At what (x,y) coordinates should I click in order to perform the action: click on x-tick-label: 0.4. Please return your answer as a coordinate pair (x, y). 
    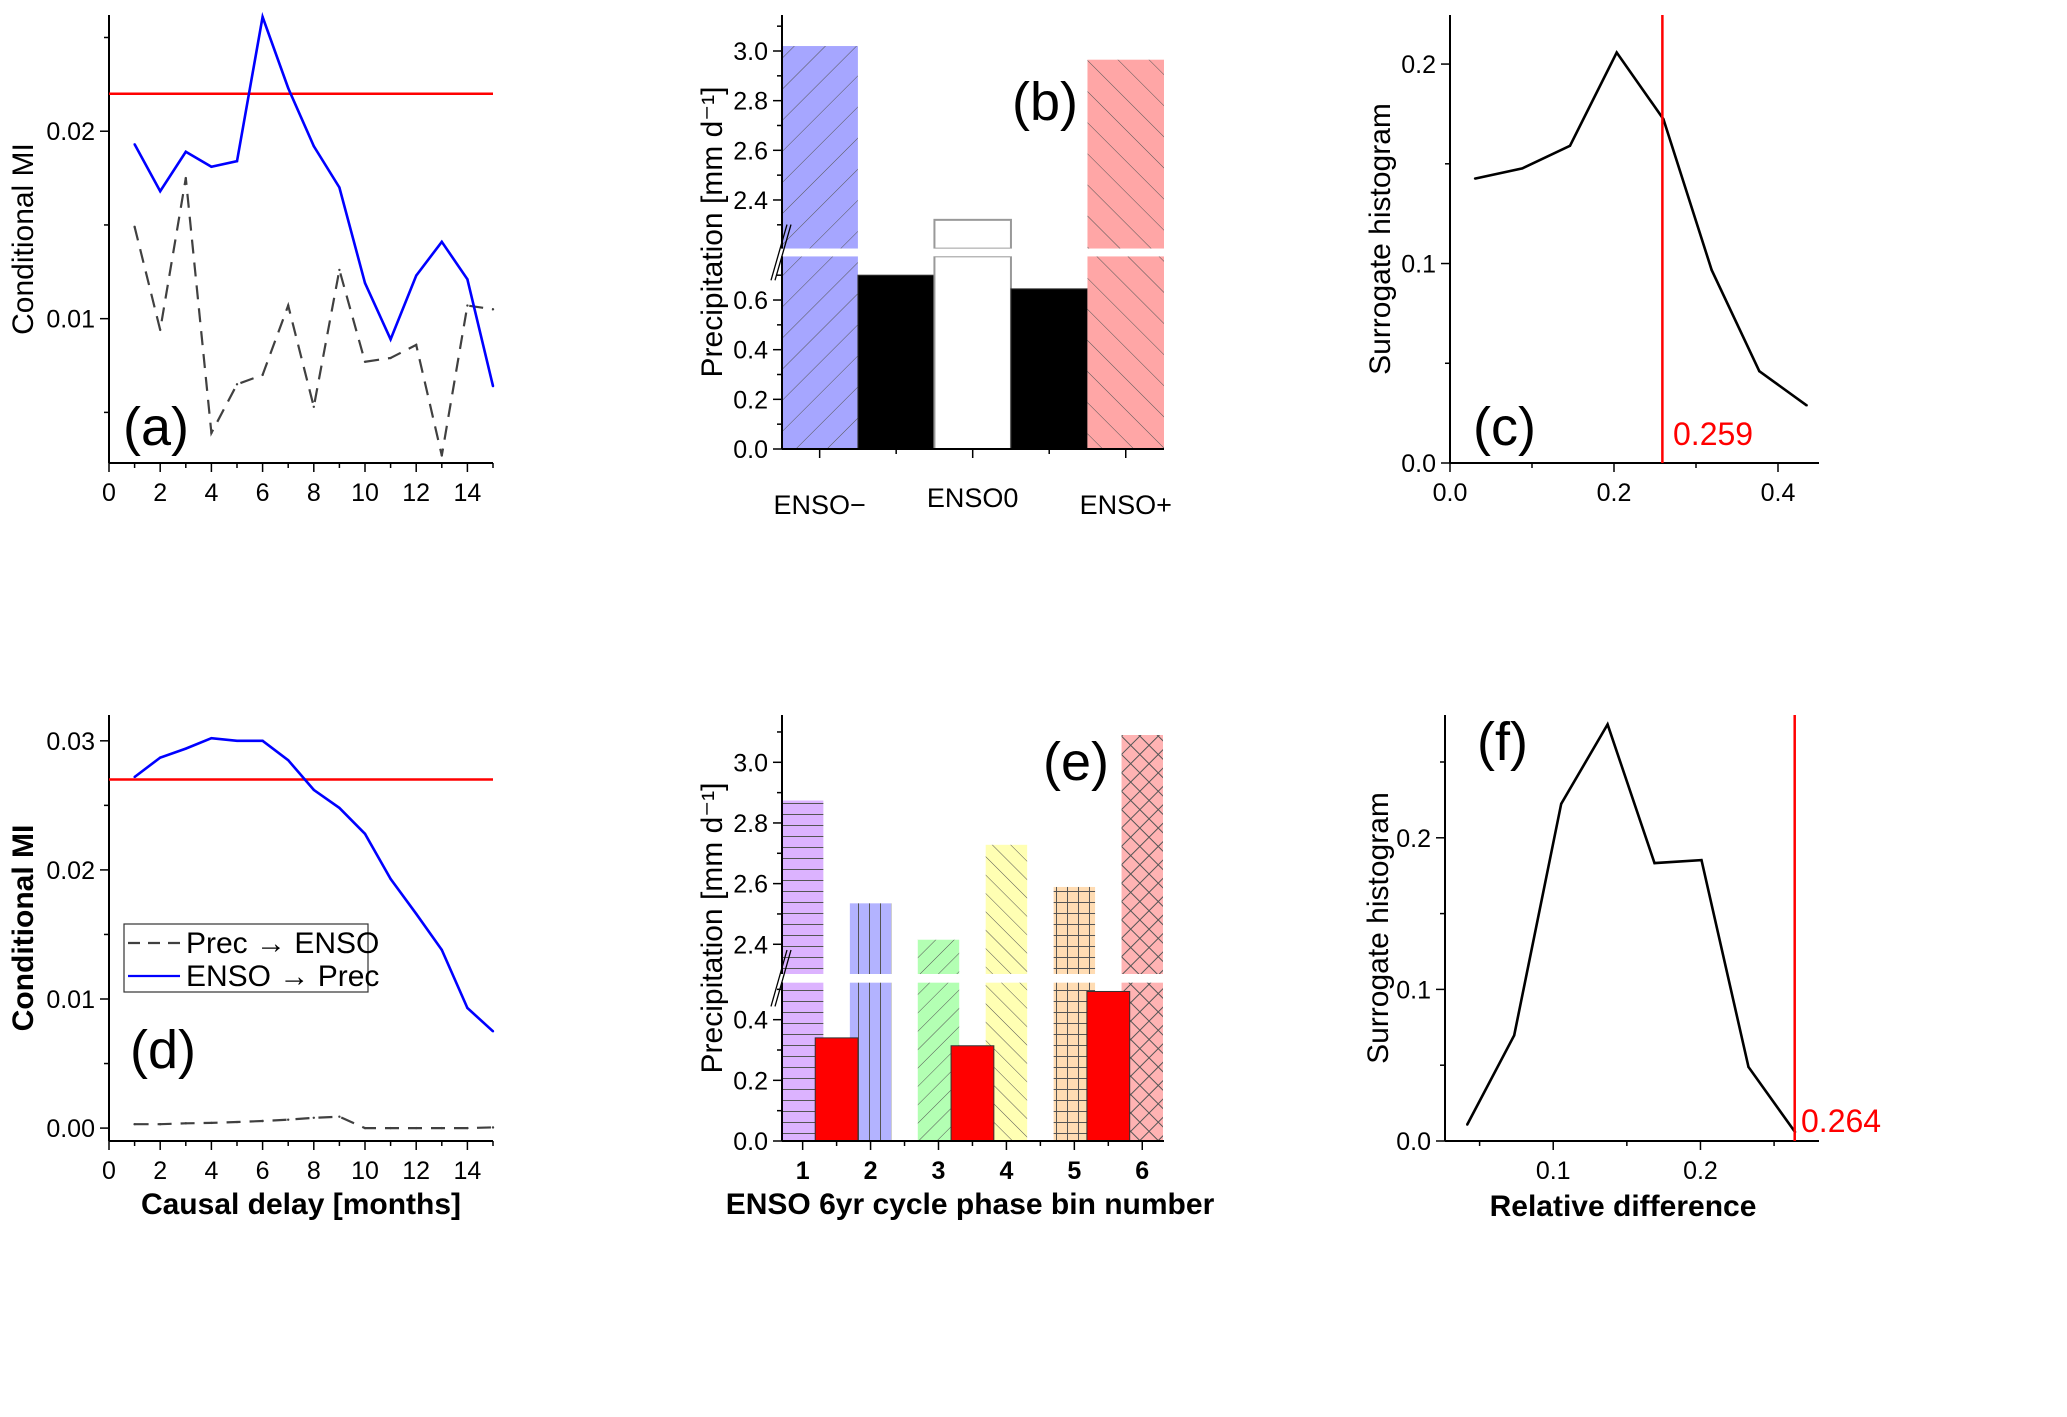
    Looking at the image, I should click on (1778, 493).